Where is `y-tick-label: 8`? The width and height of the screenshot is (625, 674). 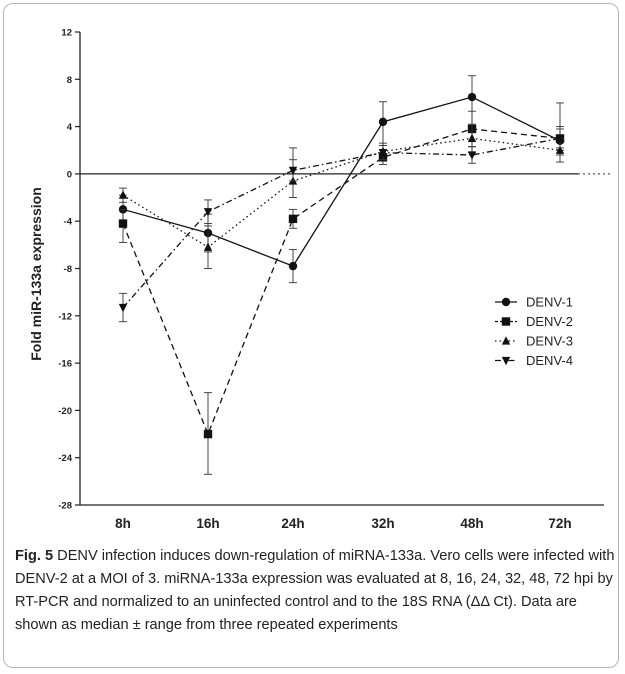
y-tick-label: 8 is located at coordinates (69, 80).